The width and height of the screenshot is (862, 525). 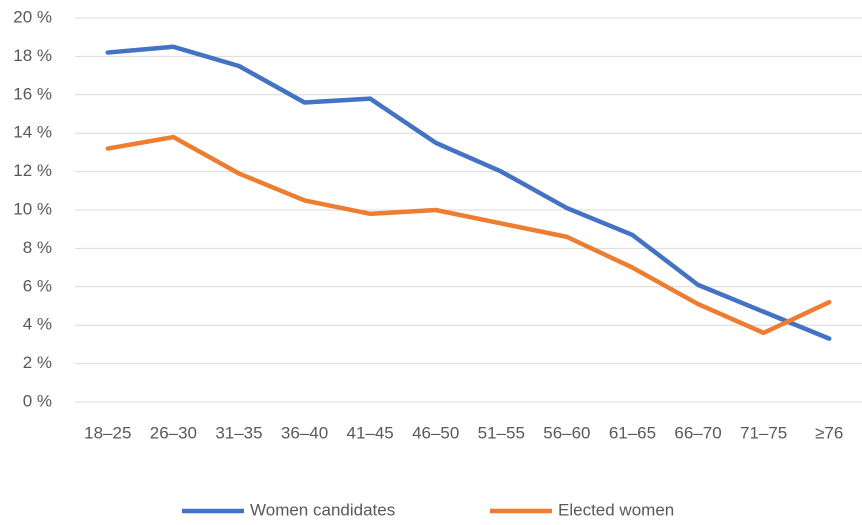 What do you see at coordinates (435, 432) in the screenshot?
I see `x-tick-label: 46–50` at bounding box center [435, 432].